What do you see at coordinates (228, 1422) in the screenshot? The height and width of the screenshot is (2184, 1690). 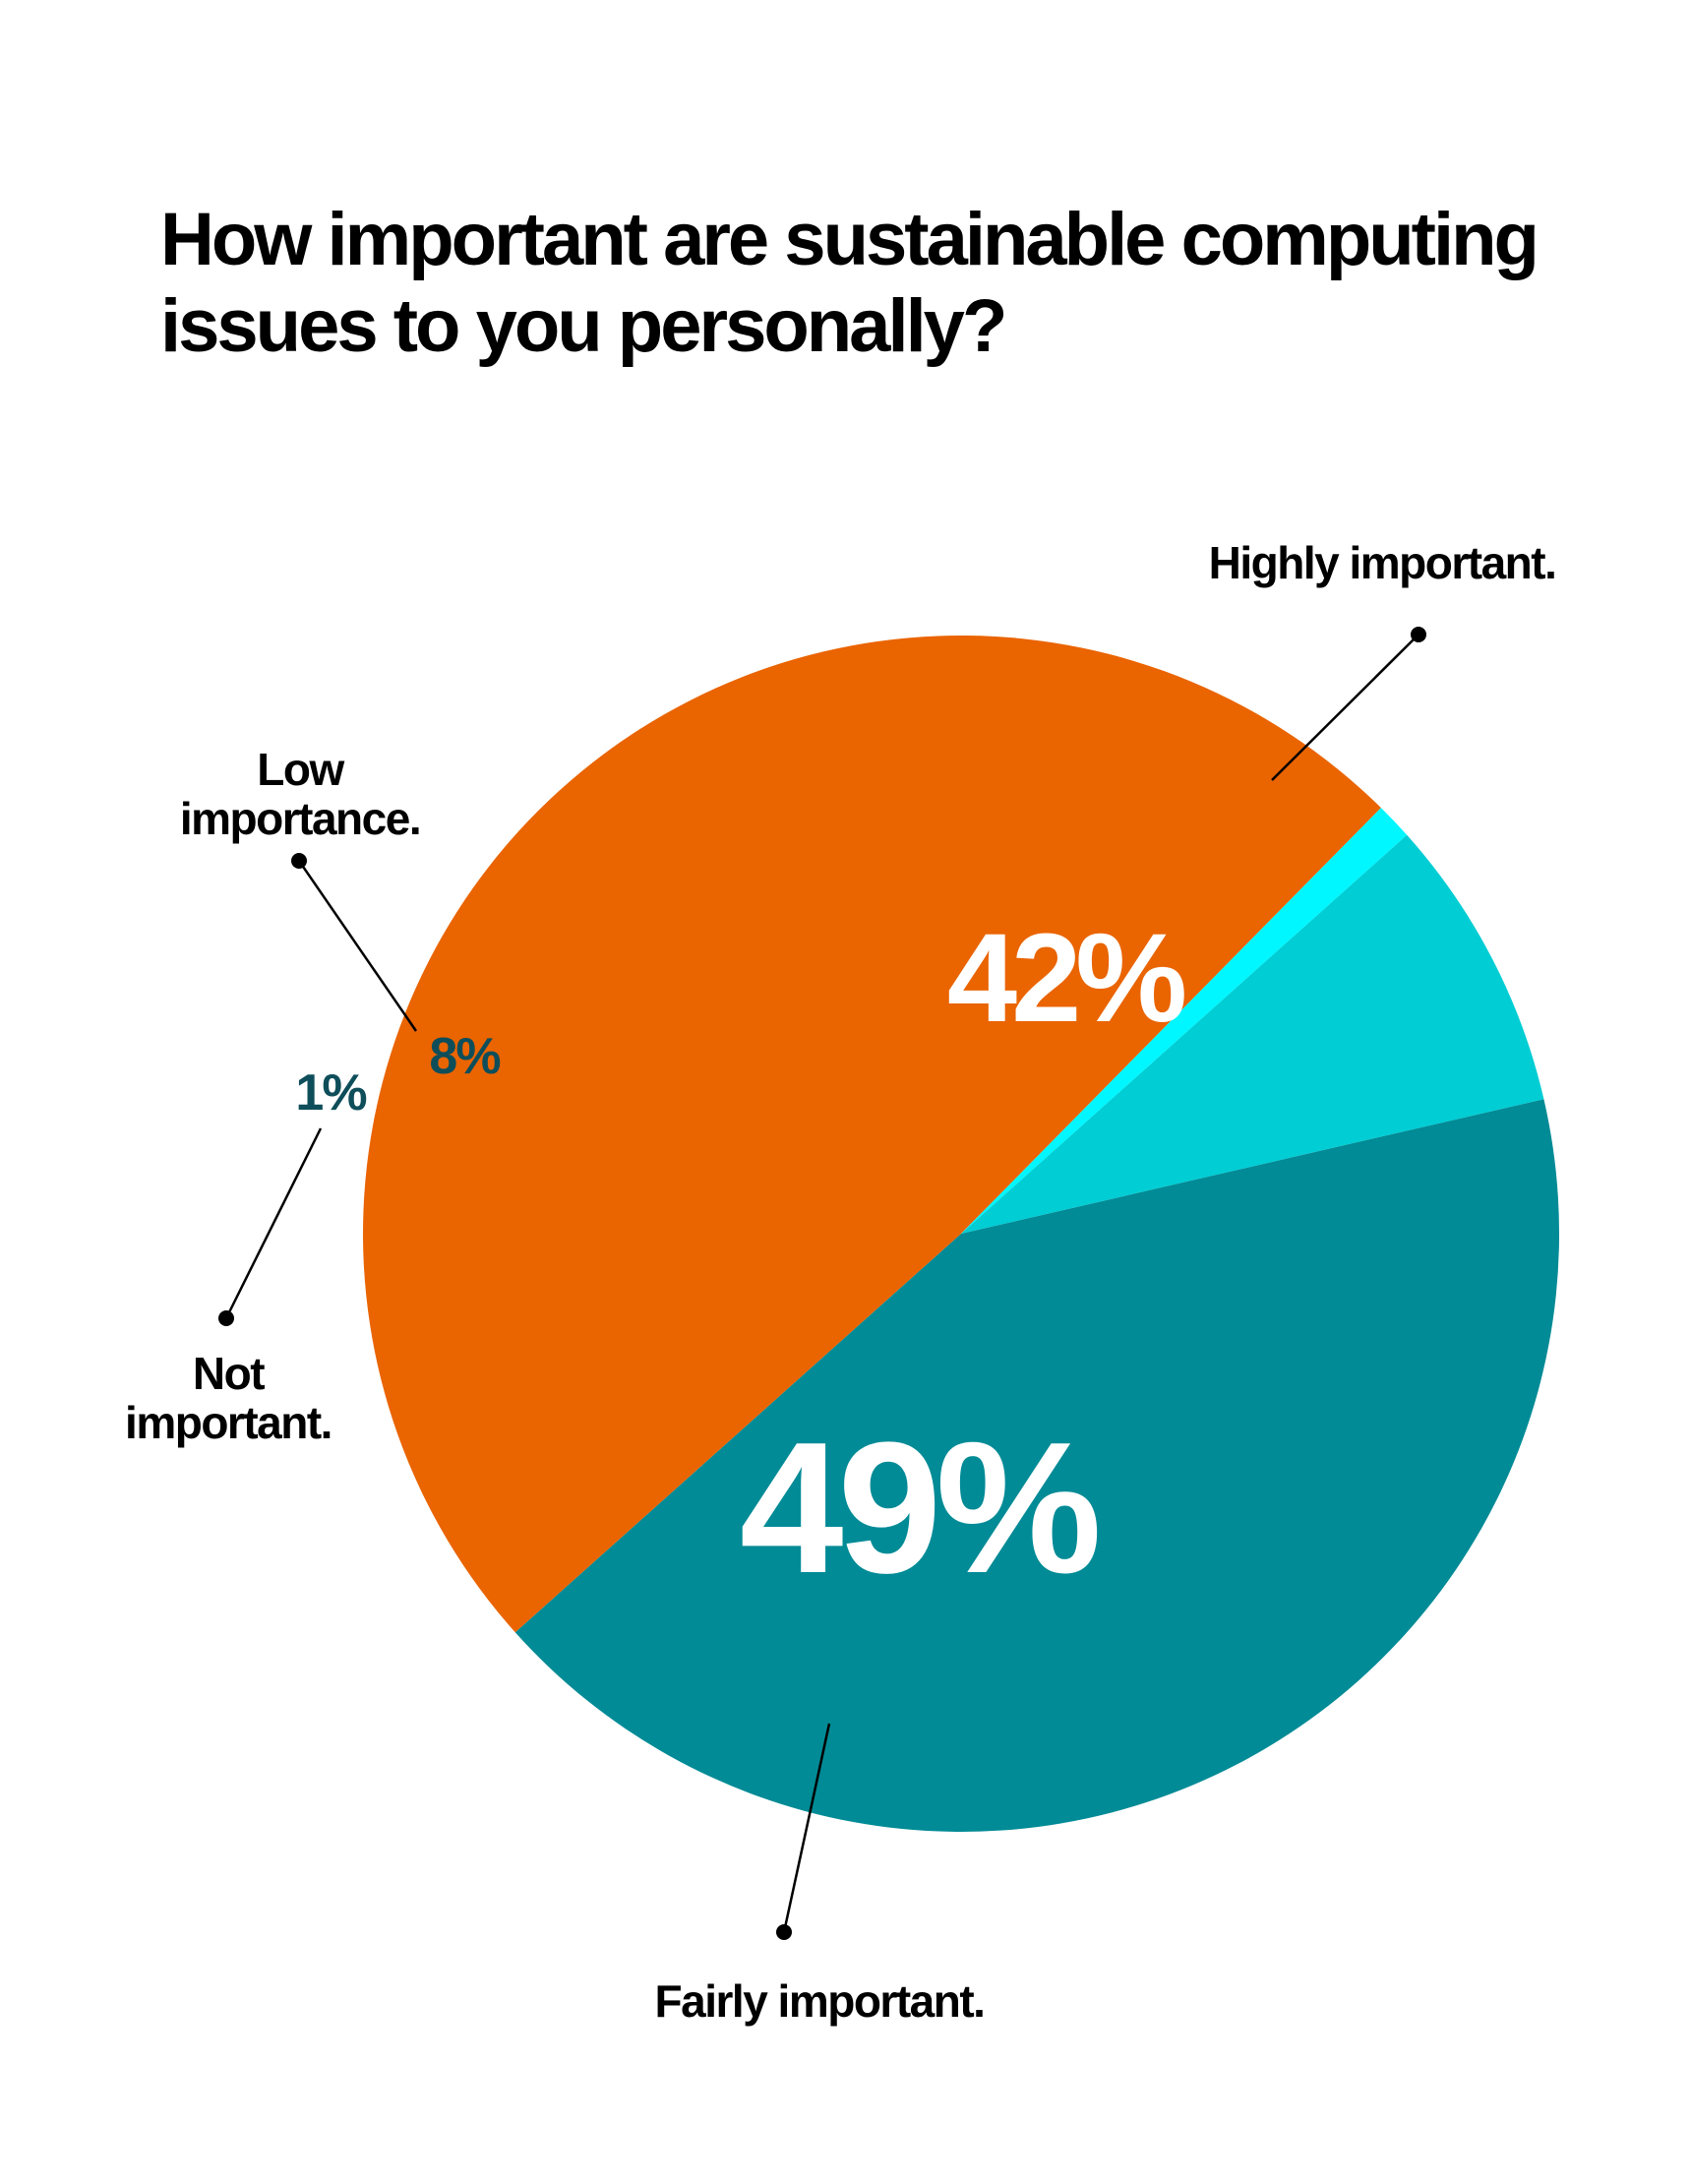 I see `callout-label-line2: important.` at bounding box center [228, 1422].